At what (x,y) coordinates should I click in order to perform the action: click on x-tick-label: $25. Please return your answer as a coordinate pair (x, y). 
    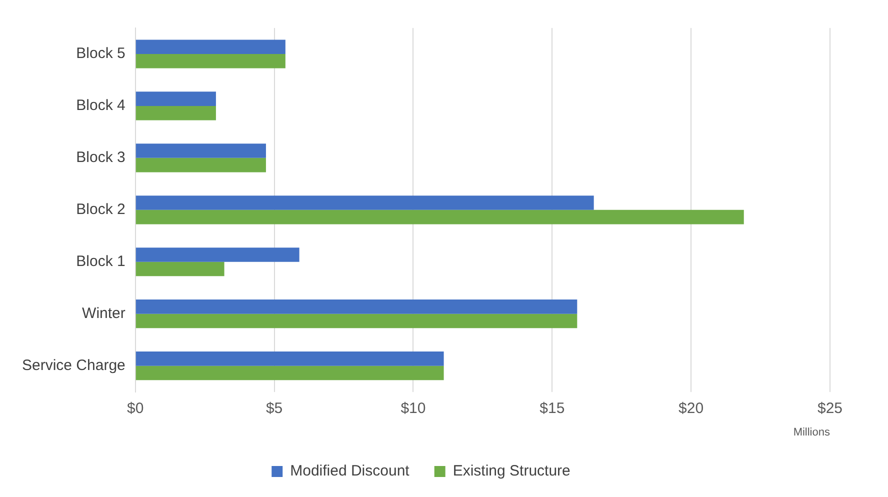
    Looking at the image, I should click on (830, 408).